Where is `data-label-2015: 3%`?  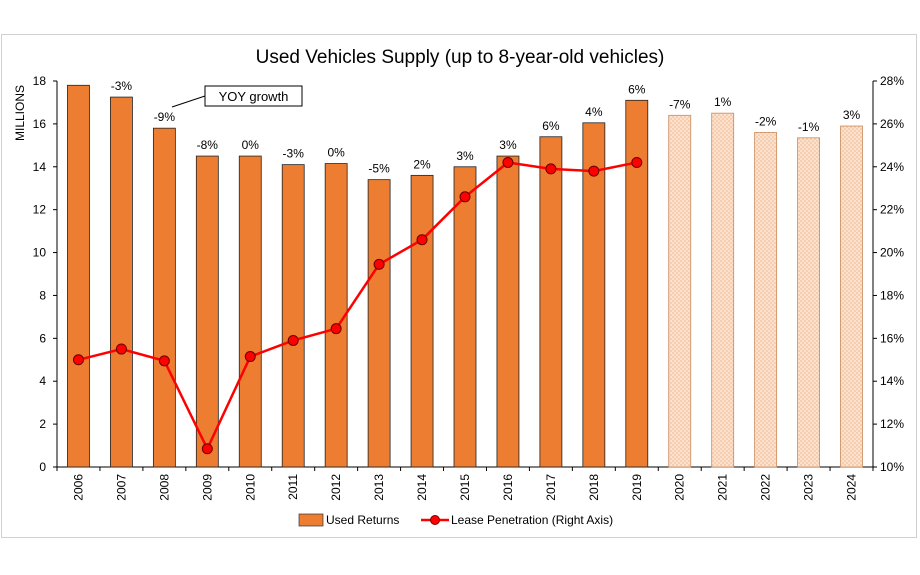 data-label-2015: 3% is located at coordinates (465, 156).